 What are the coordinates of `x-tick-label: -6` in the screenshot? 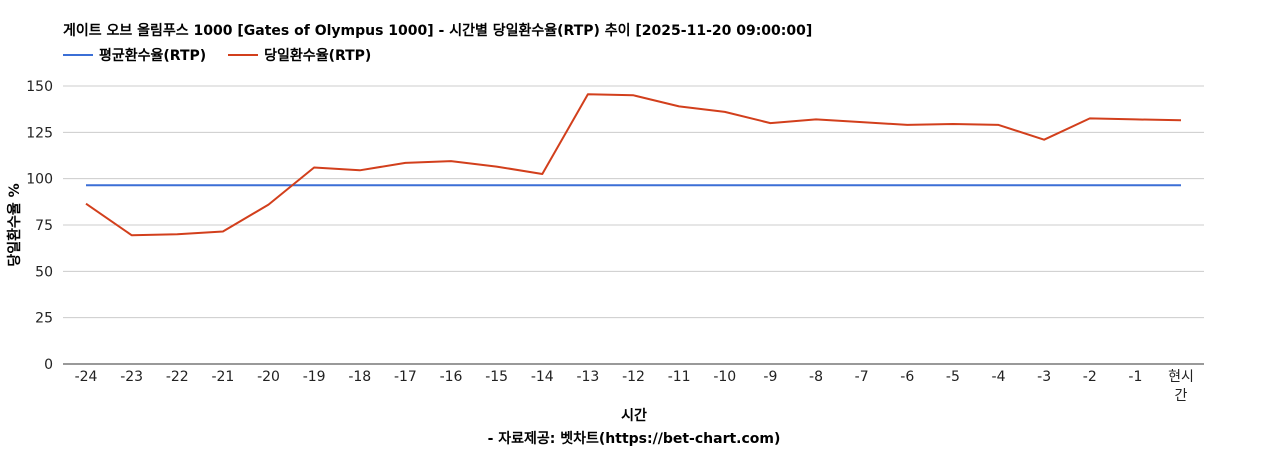 It's located at (907, 377).